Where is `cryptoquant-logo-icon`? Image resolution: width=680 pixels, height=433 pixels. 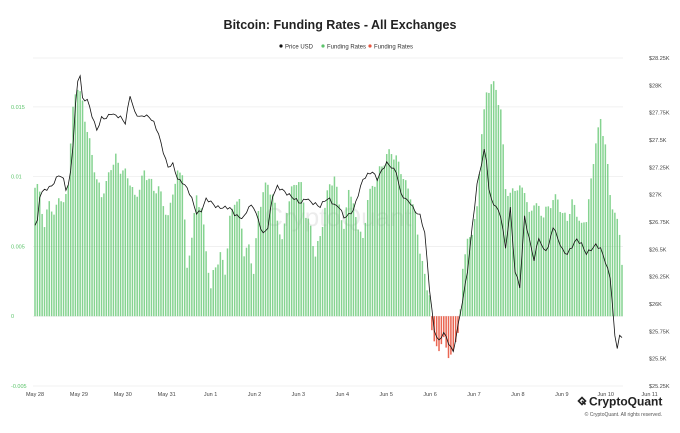
cryptoquant-logo-icon is located at coordinates (582, 401).